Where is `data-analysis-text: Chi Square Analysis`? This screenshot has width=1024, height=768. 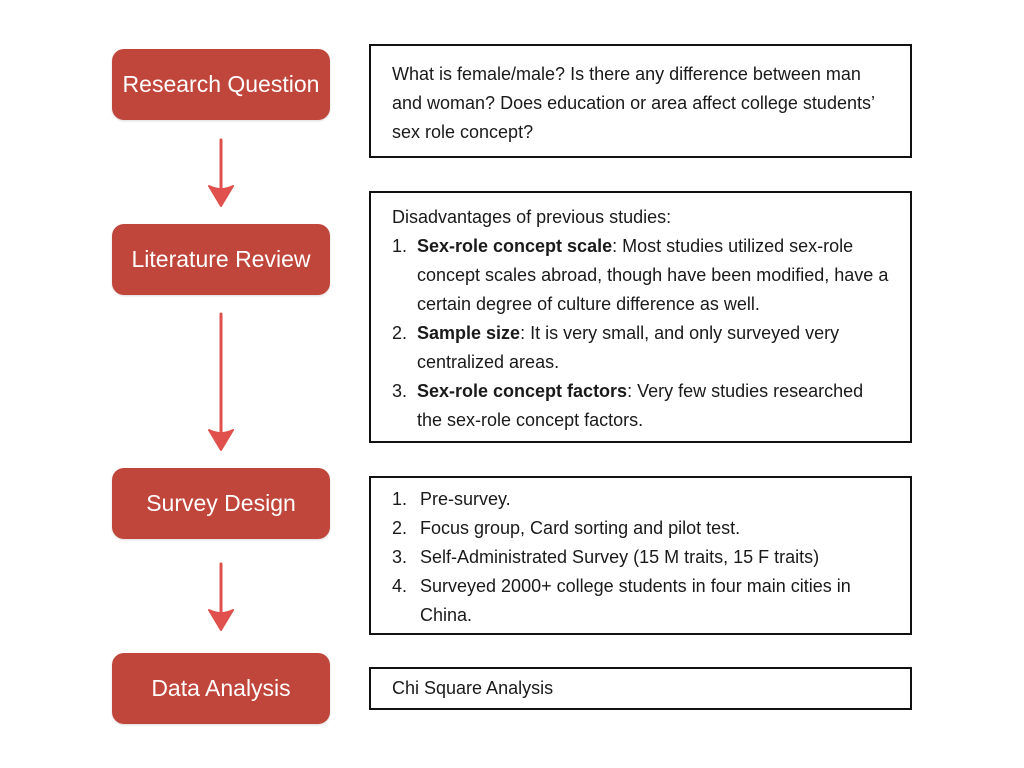
data-analysis-text: Chi Square Analysis is located at coordinates (473, 688).